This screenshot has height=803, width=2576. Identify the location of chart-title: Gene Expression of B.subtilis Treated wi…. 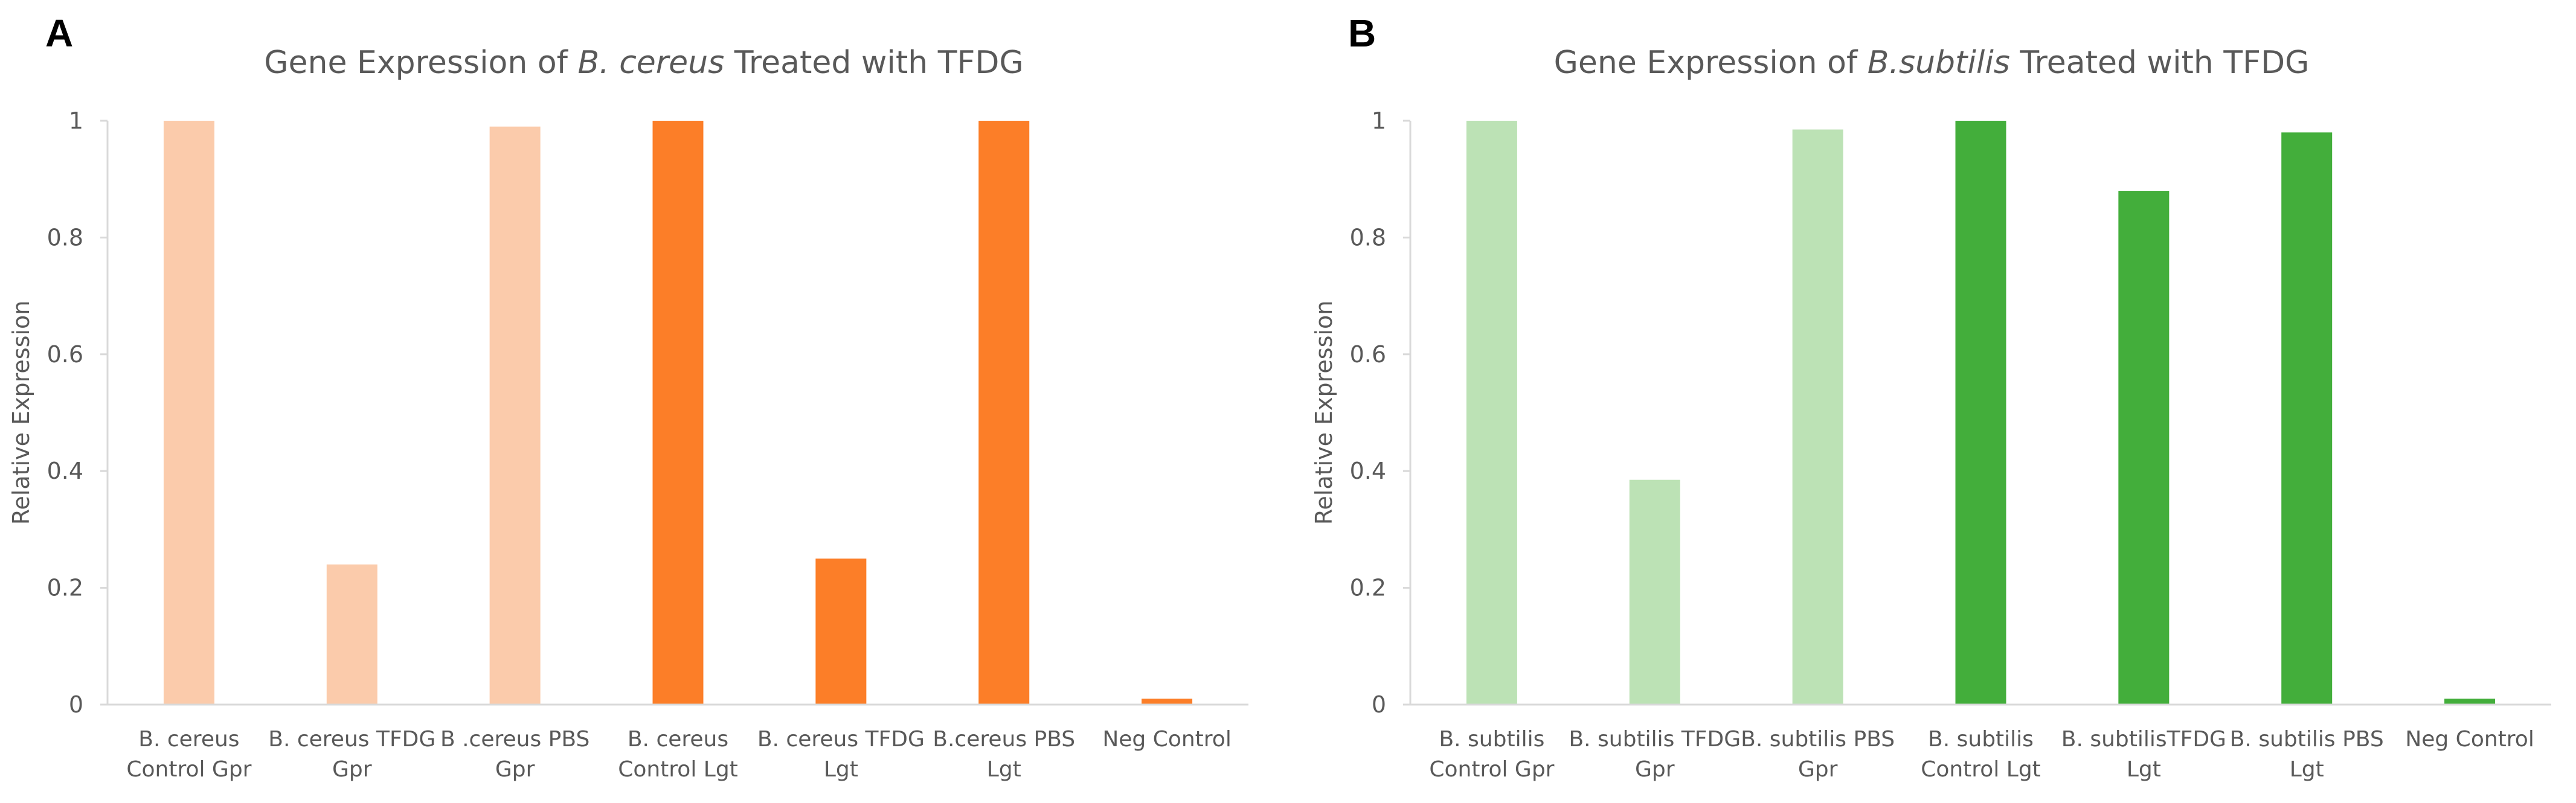
(1931, 63).